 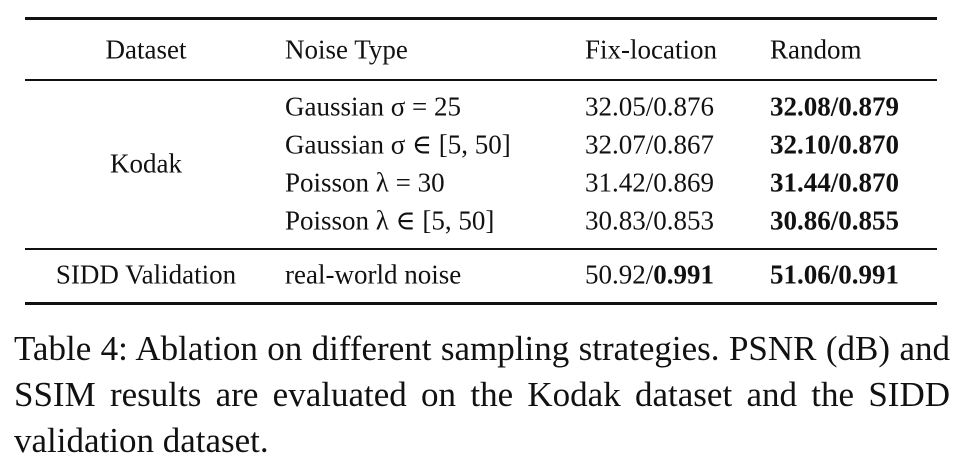 I want to click on result-part: 31.42/0.869, so click(x=650, y=182).